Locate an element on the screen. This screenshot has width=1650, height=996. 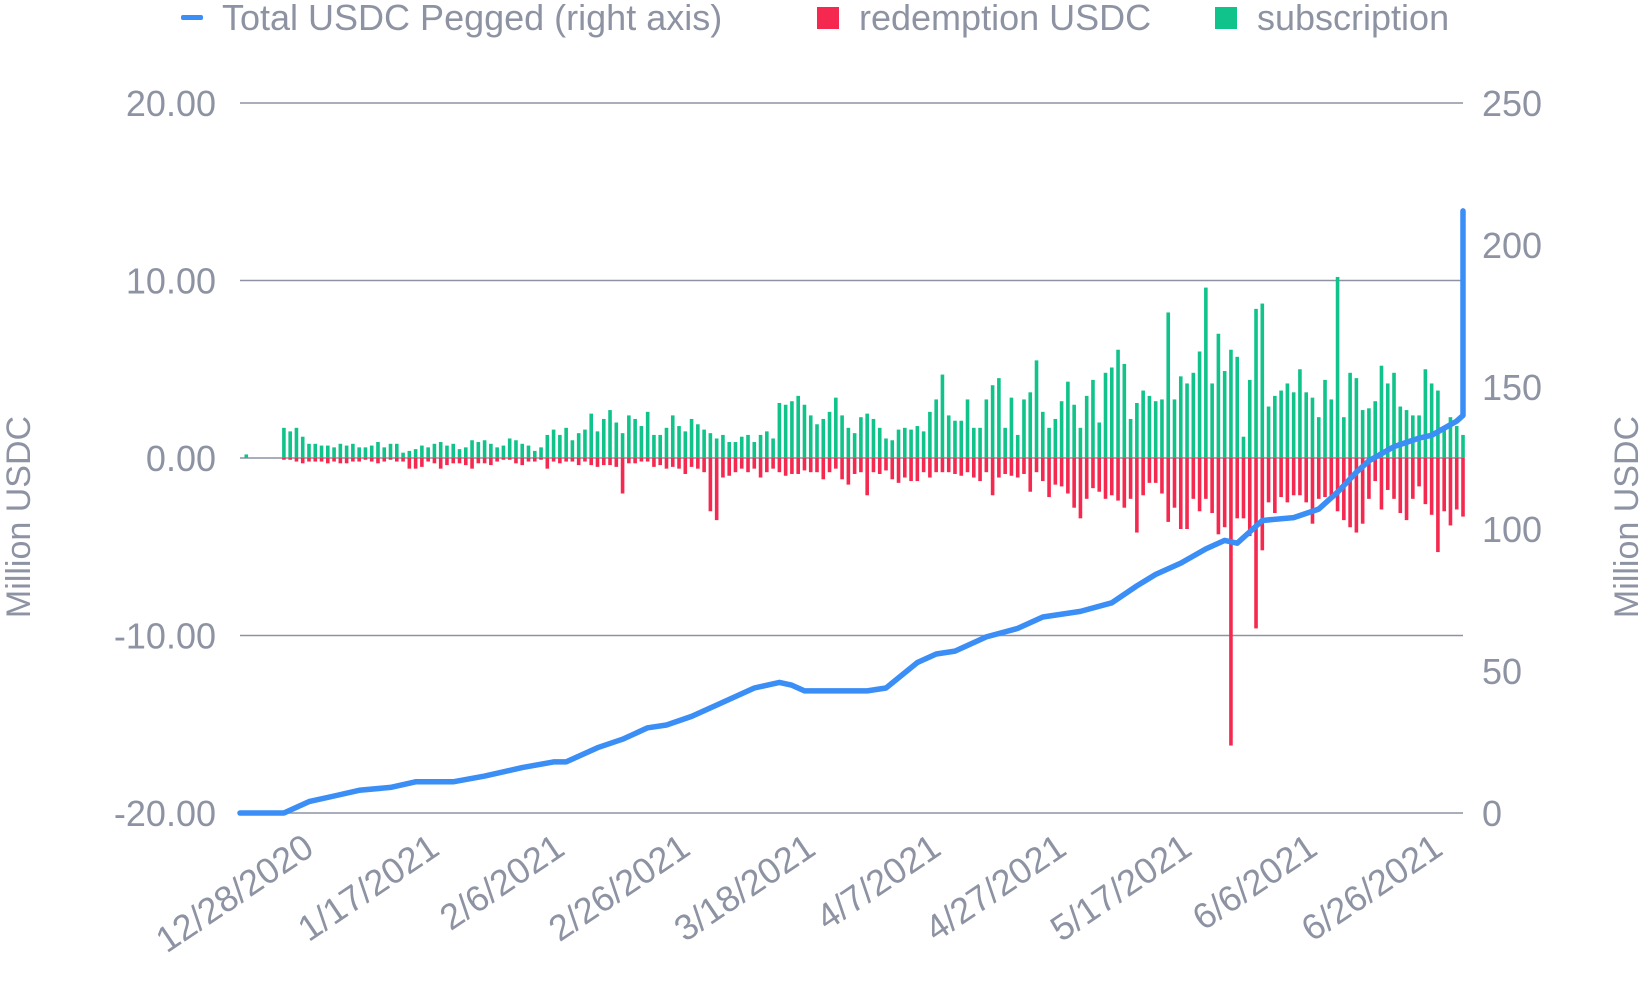
legend-label-subscription: subscription is located at coordinates (1353, 19).